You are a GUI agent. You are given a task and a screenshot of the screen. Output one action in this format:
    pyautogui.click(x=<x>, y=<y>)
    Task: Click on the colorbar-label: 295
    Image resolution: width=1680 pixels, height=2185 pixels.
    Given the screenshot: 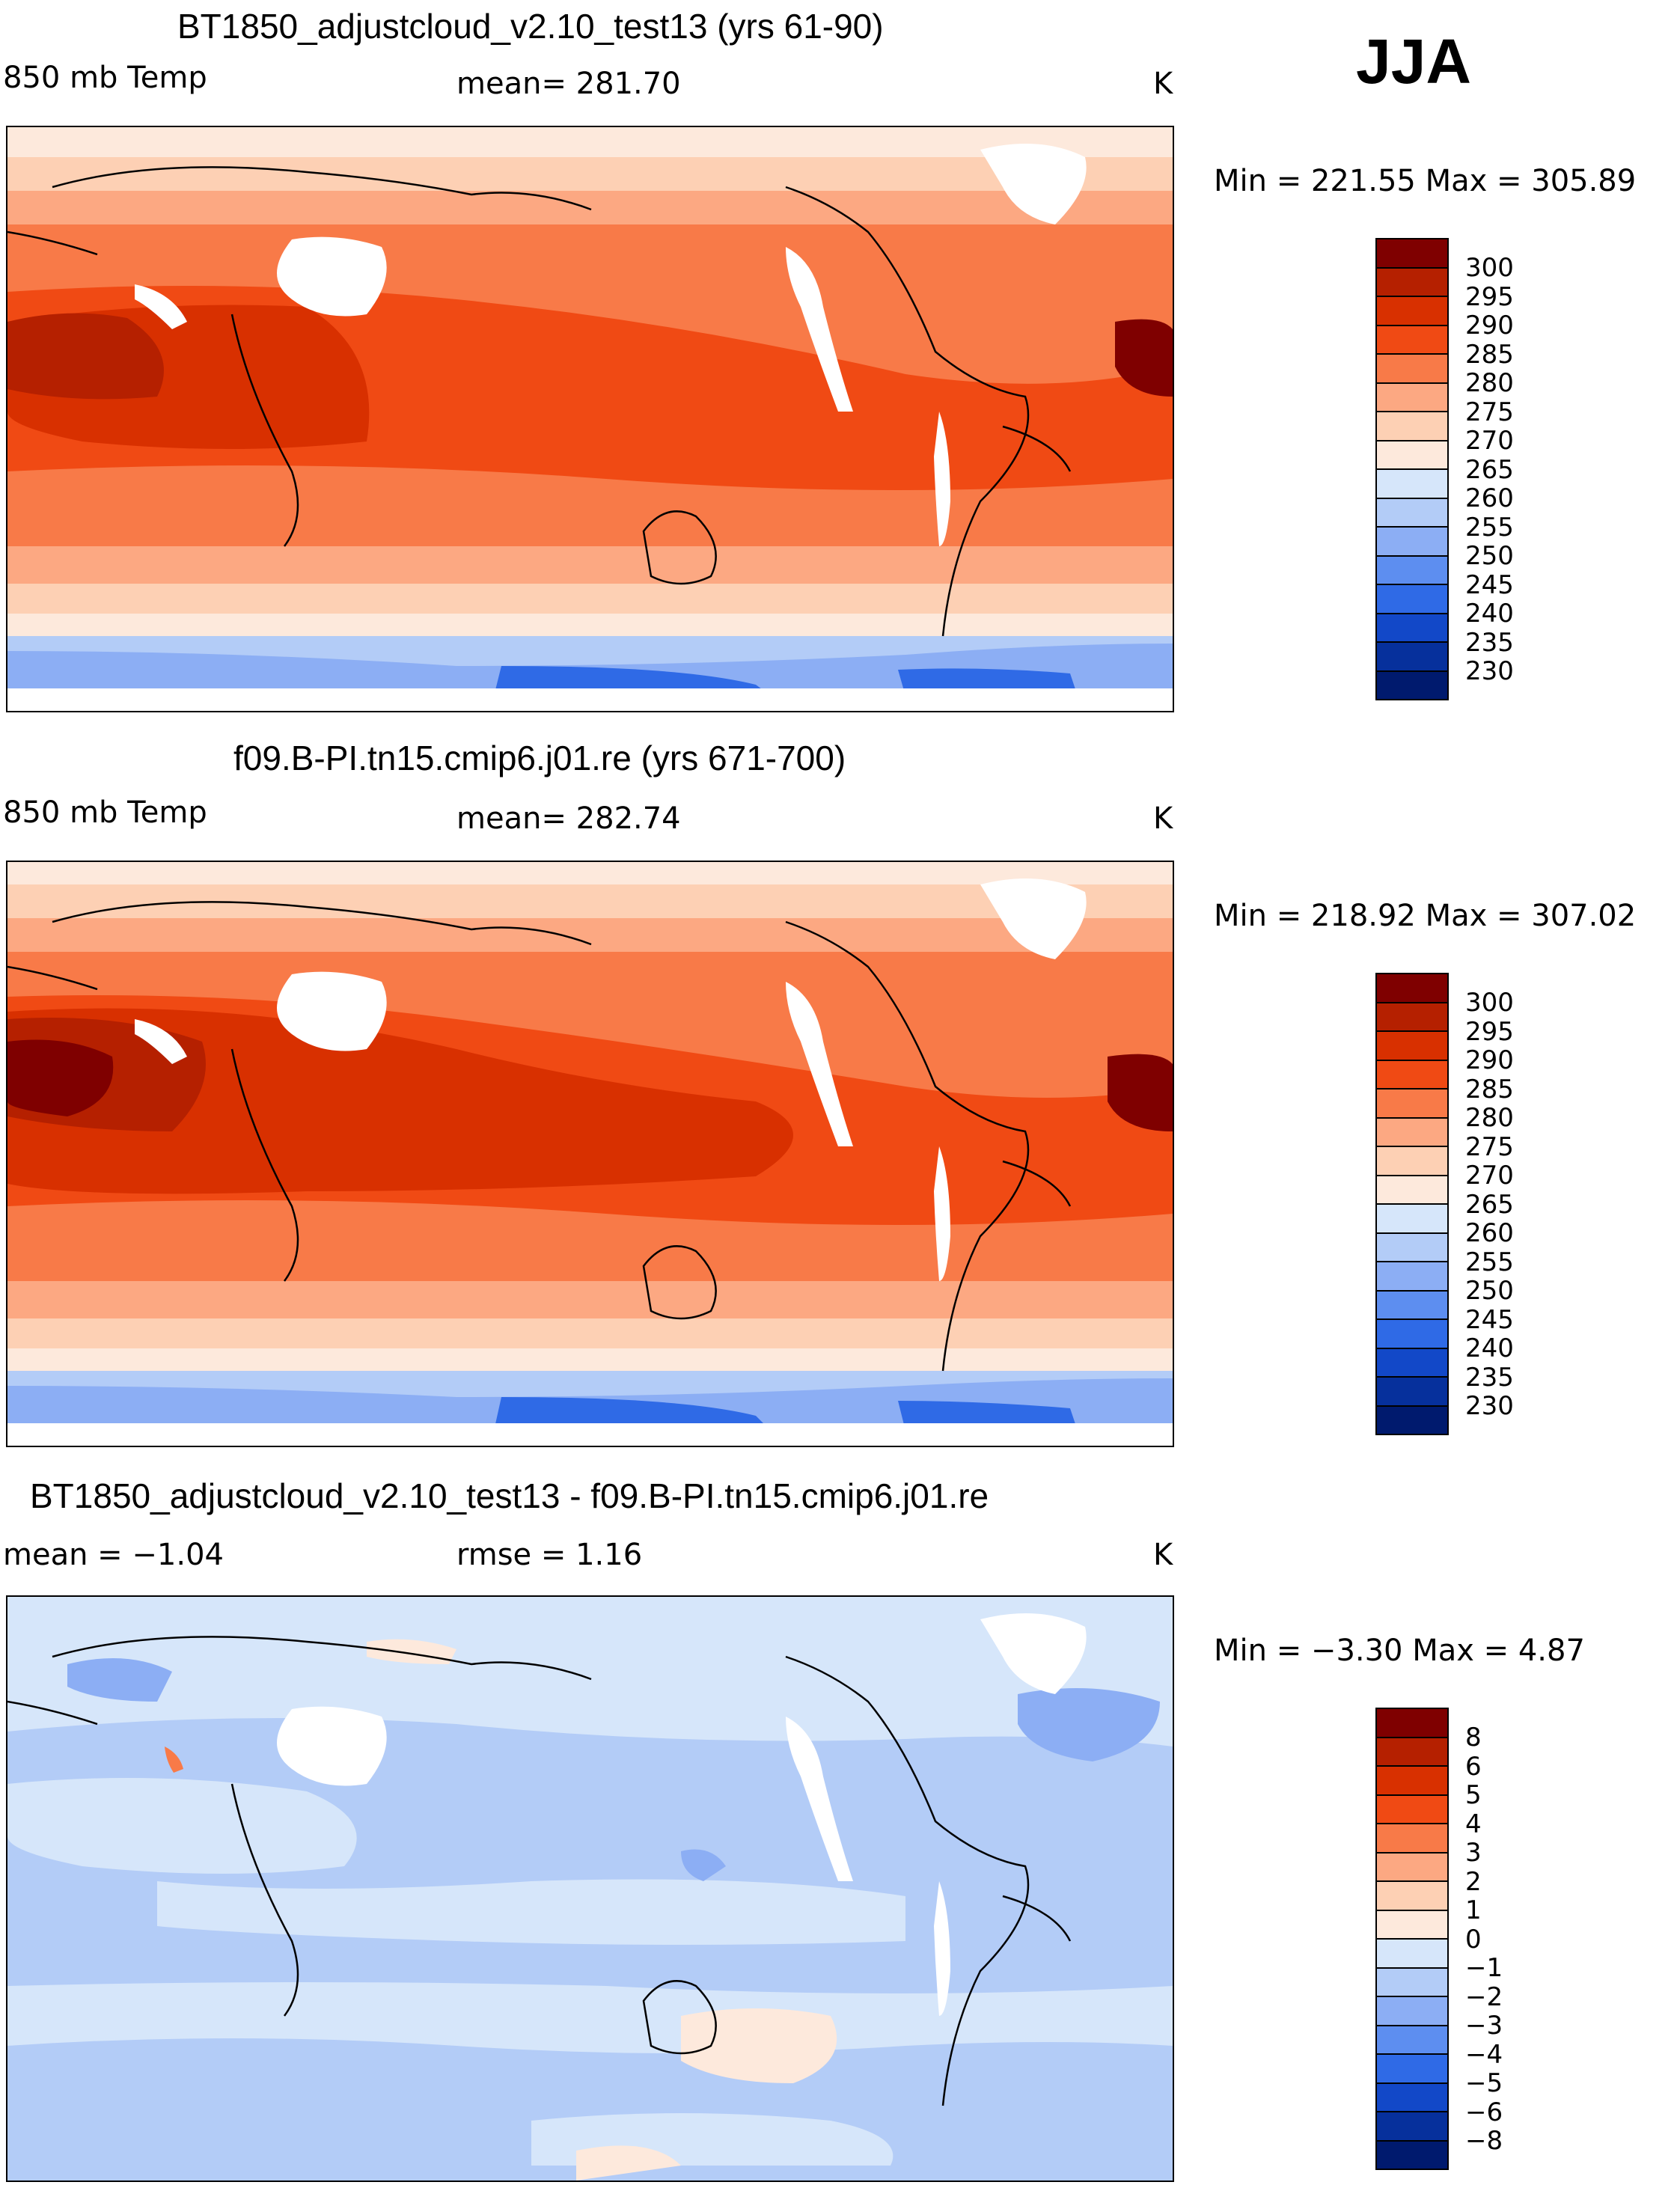 What is the action you would take?
    pyautogui.click(x=1489, y=1031)
    